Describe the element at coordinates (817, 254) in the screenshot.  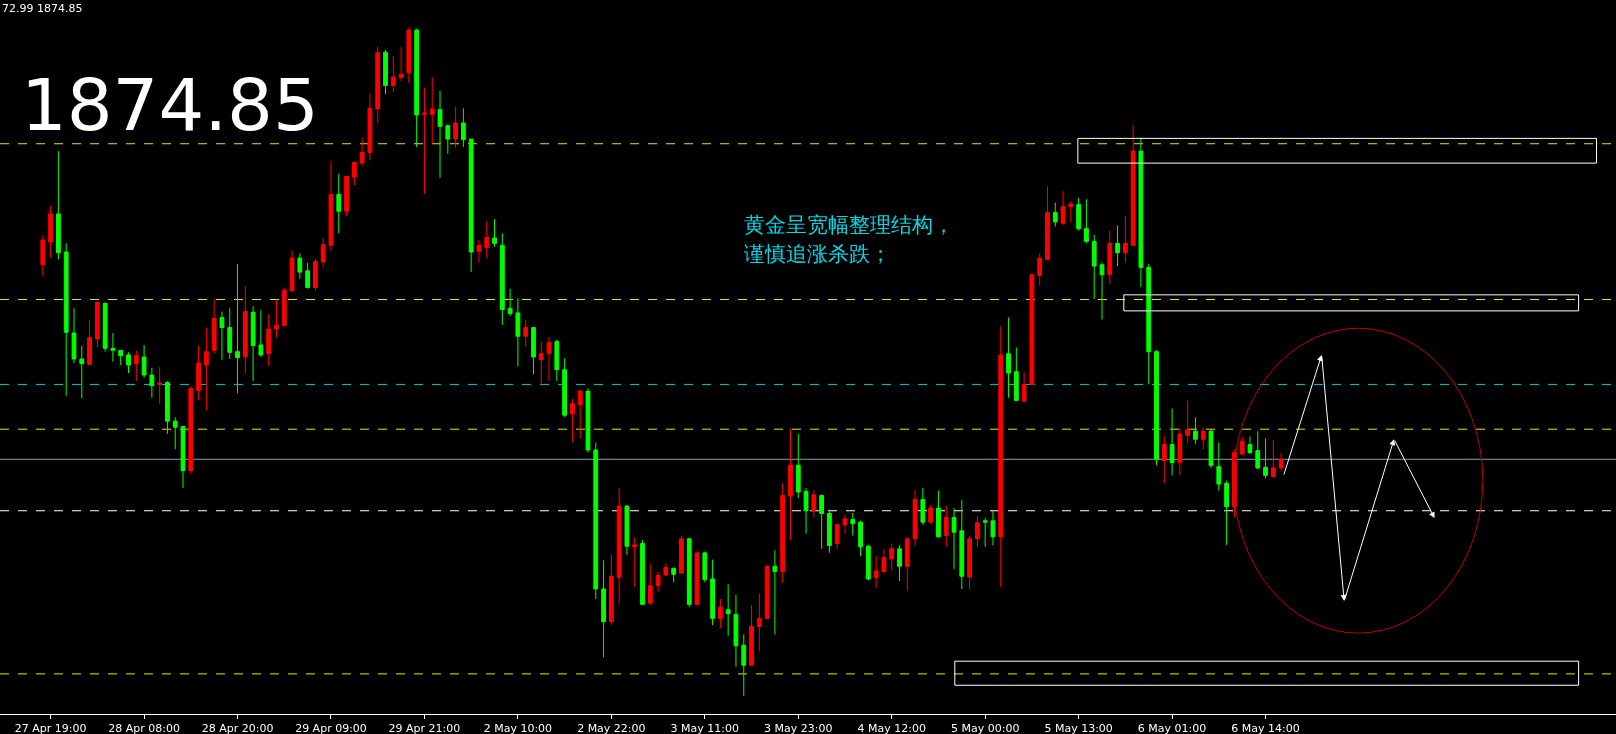
I see `annotation: 谨慎追涨杀跌；` at that location.